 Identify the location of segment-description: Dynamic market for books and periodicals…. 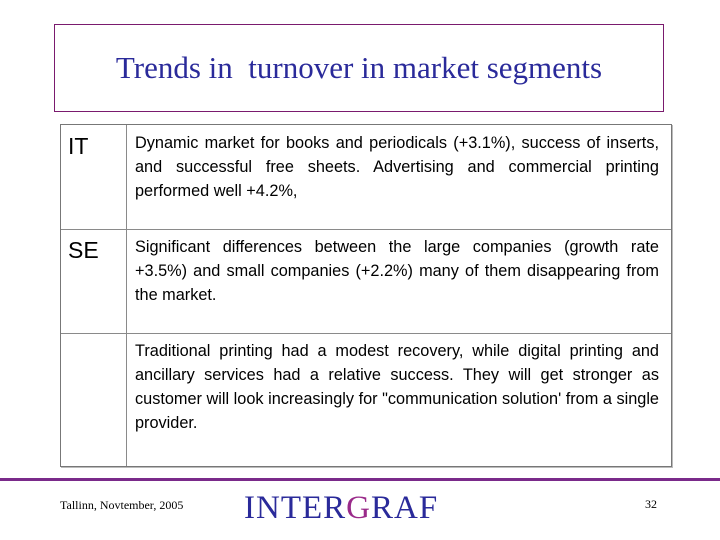
(397, 167).